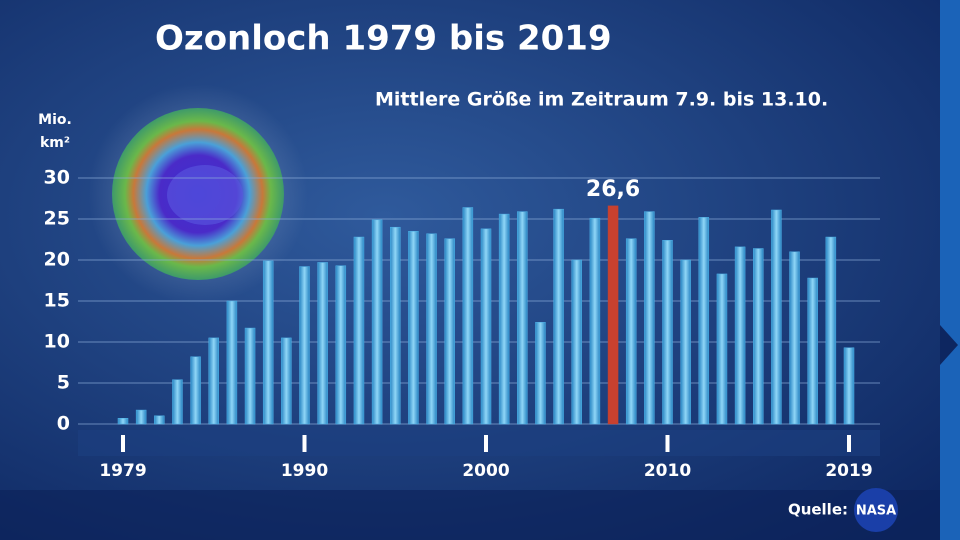  I want to click on side-arrow, so click(949, 345).